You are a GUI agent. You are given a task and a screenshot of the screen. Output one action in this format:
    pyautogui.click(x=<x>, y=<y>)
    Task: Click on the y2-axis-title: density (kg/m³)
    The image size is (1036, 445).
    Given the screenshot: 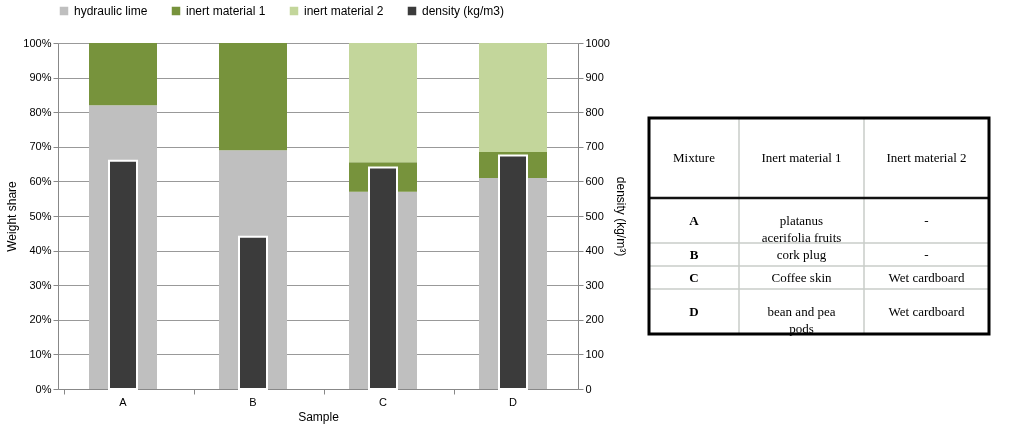 What is the action you would take?
    pyautogui.click(x=620, y=216)
    